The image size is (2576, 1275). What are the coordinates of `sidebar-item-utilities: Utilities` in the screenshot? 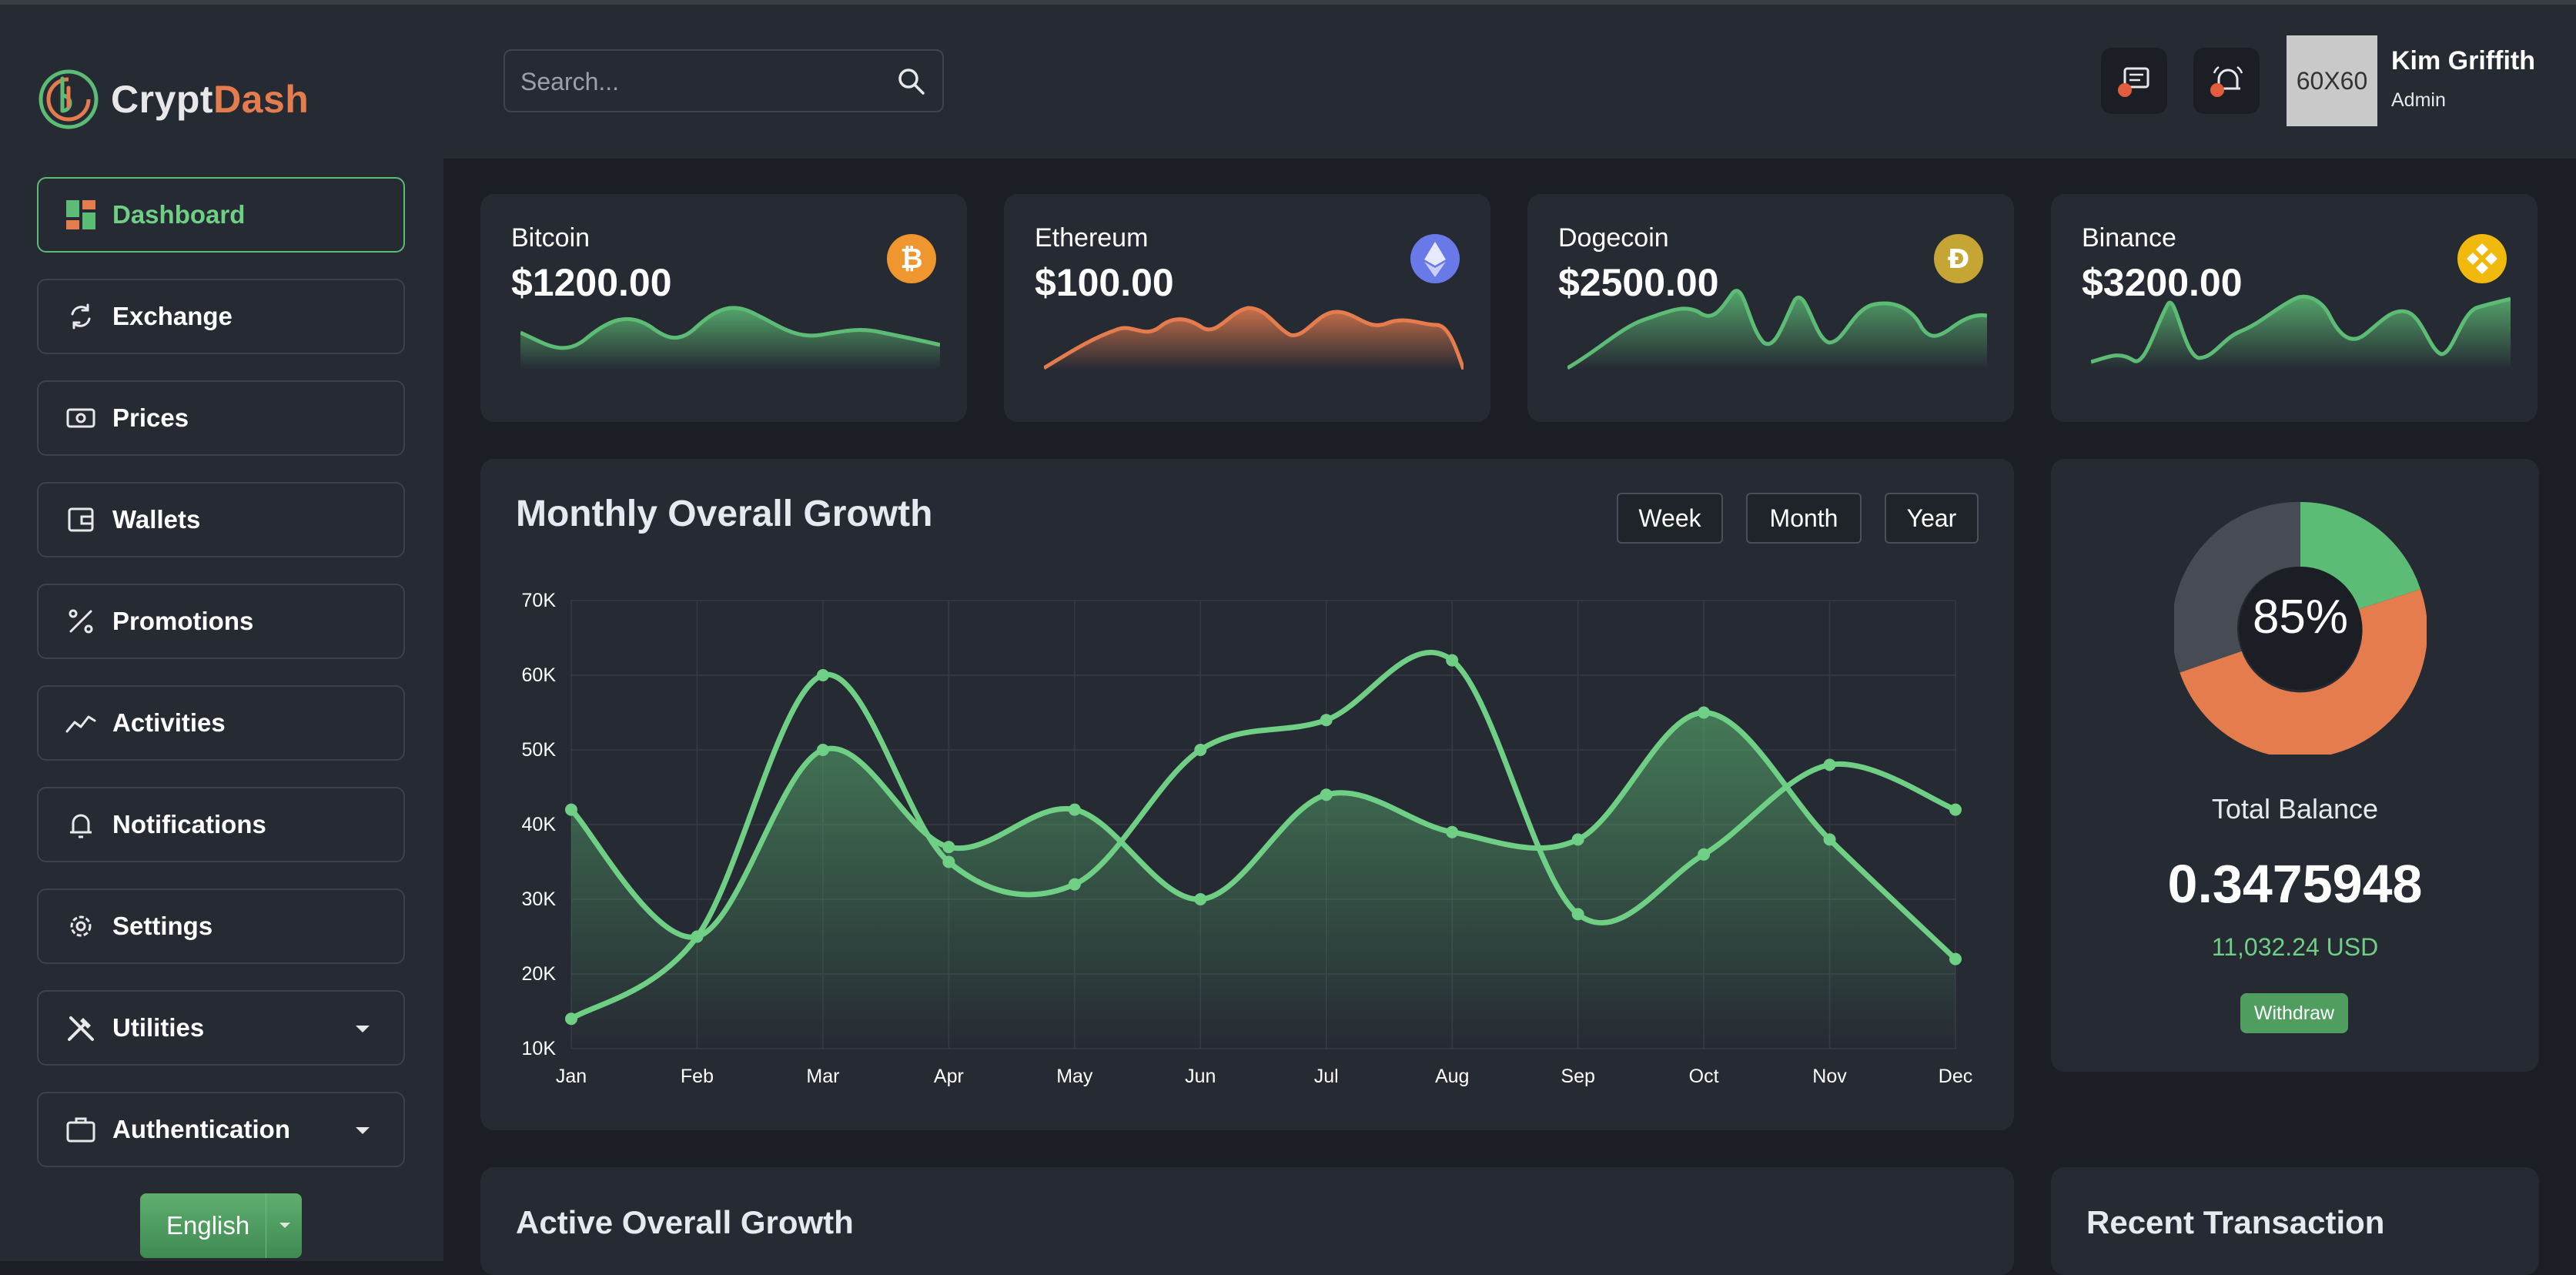 It's located at (221, 1028).